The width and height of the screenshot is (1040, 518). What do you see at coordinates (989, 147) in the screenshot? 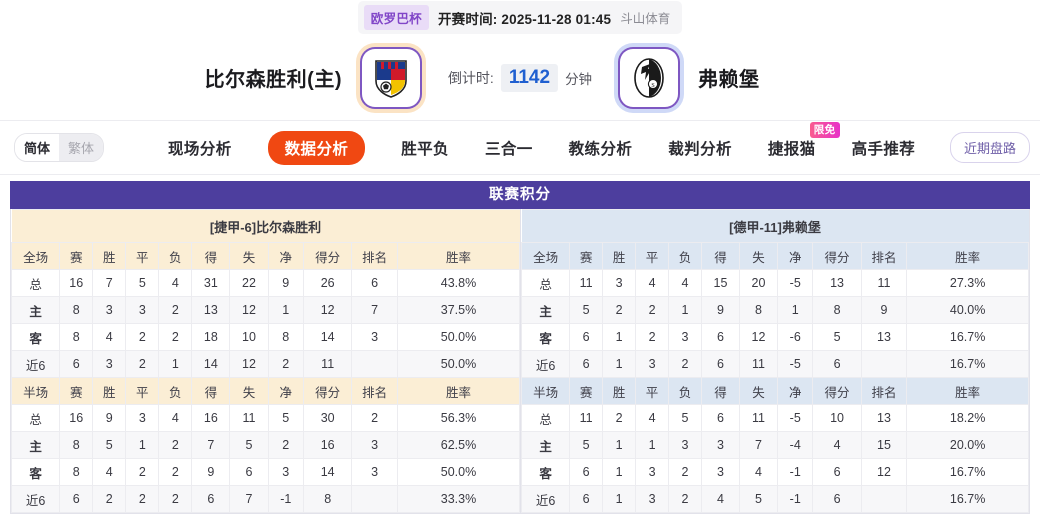
I see `recent-odds-button: 近期盘路` at bounding box center [989, 147].